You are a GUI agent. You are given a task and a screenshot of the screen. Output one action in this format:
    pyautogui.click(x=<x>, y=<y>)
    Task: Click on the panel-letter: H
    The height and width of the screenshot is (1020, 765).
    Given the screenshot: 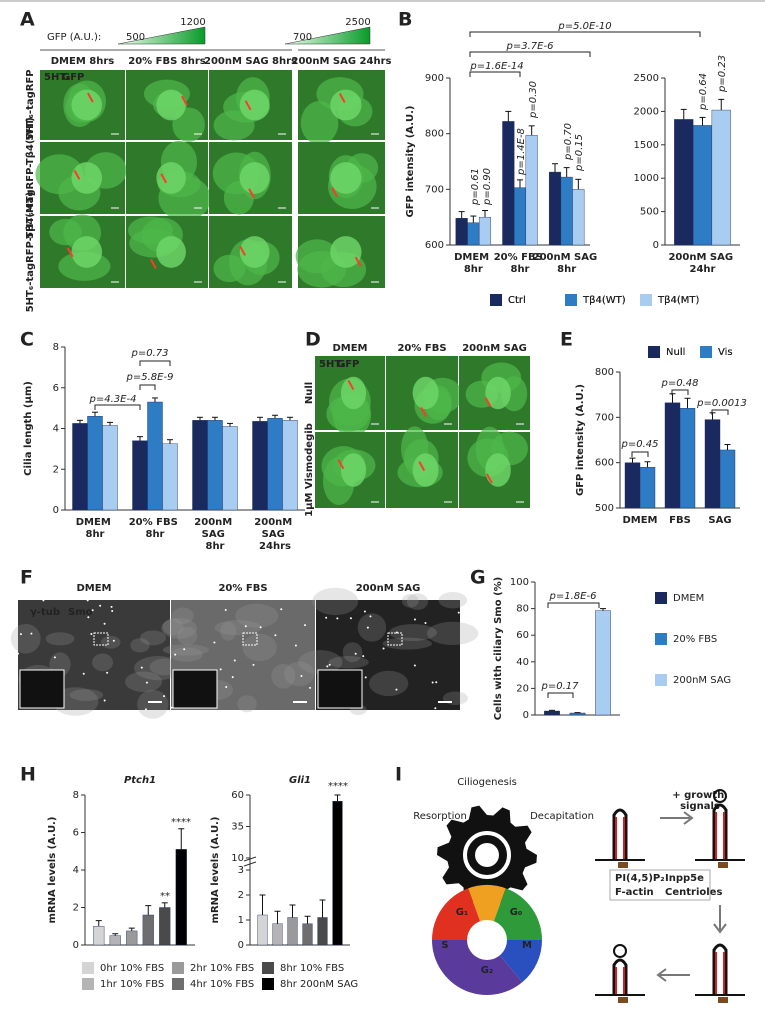 What is the action you would take?
    pyautogui.click(x=28, y=775)
    